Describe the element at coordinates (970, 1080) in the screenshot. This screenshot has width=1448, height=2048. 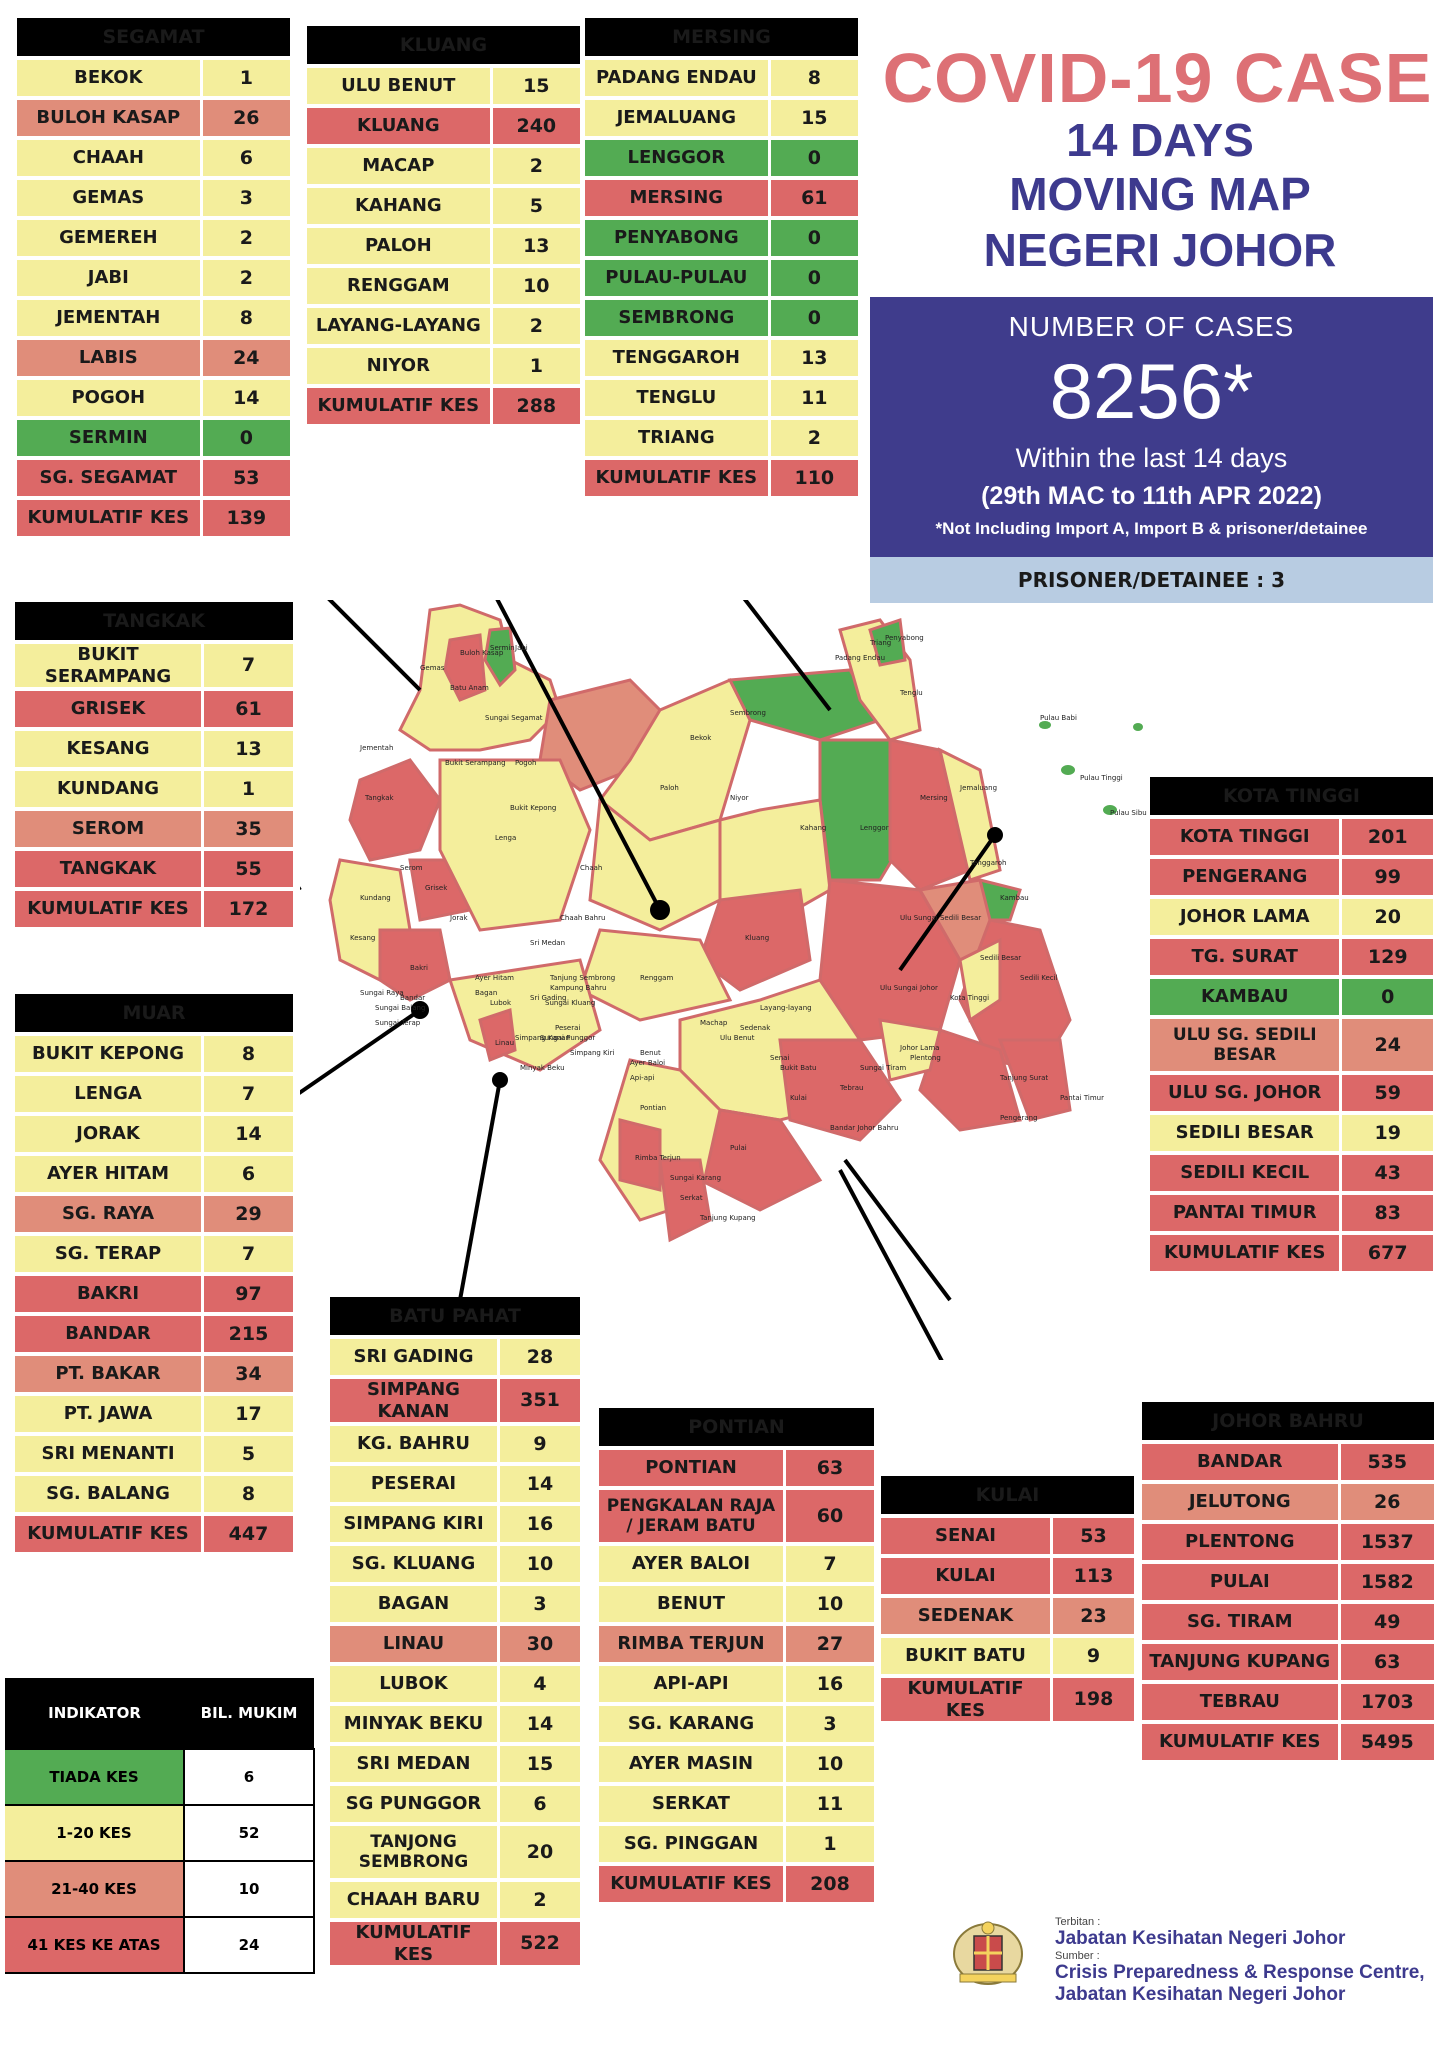
I see `map-pengerang` at that location.